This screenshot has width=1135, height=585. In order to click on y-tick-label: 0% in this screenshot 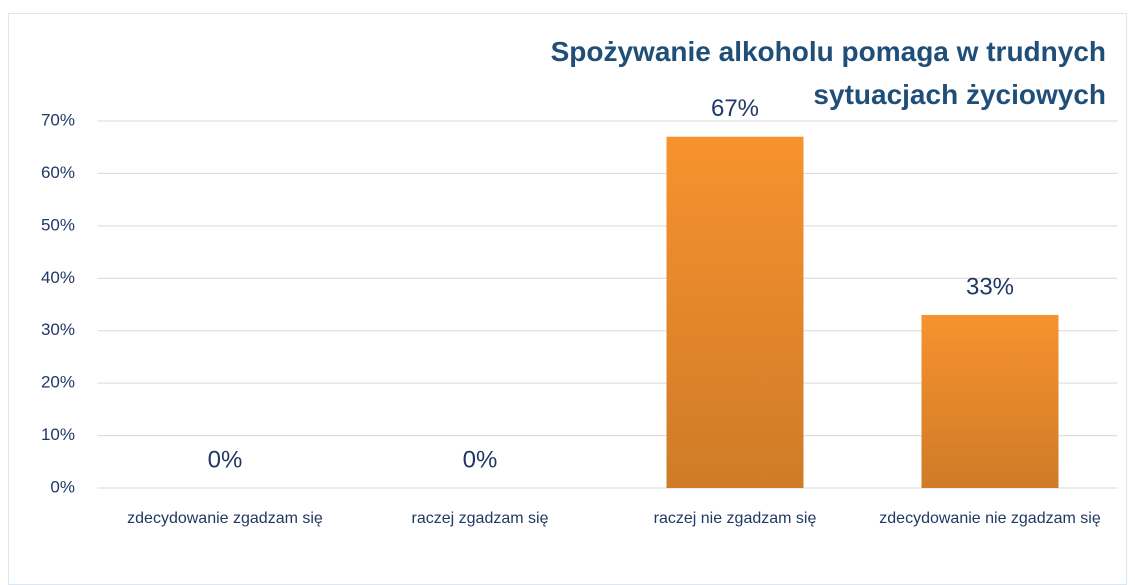, I will do `click(62, 486)`.